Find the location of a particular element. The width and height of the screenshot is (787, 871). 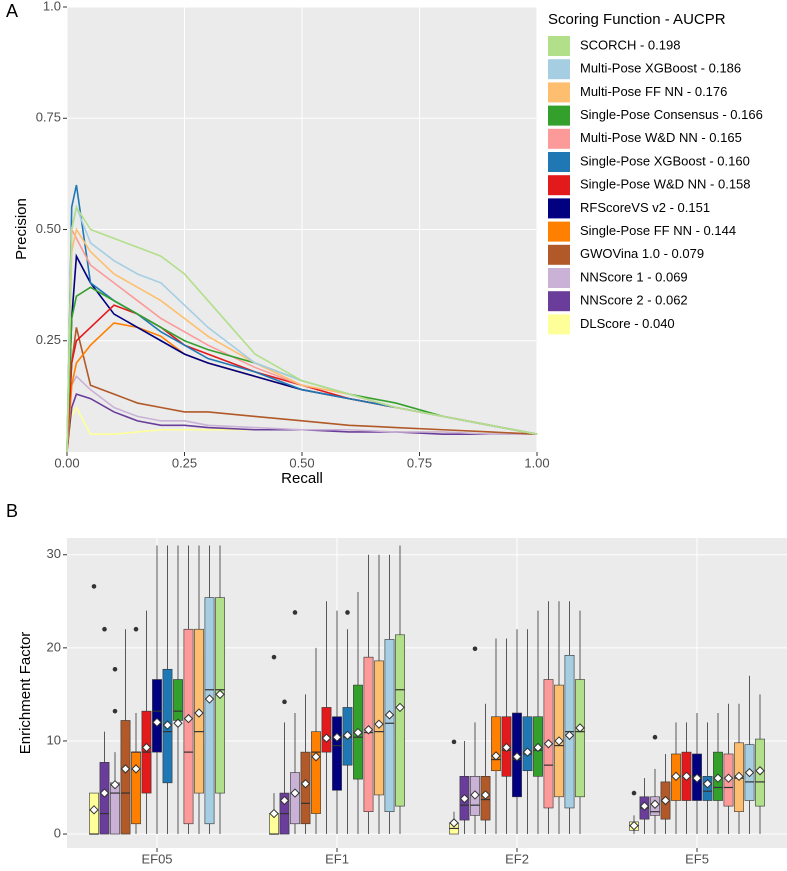

x-tick-label: EF5 is located at coordinates (697, 858).